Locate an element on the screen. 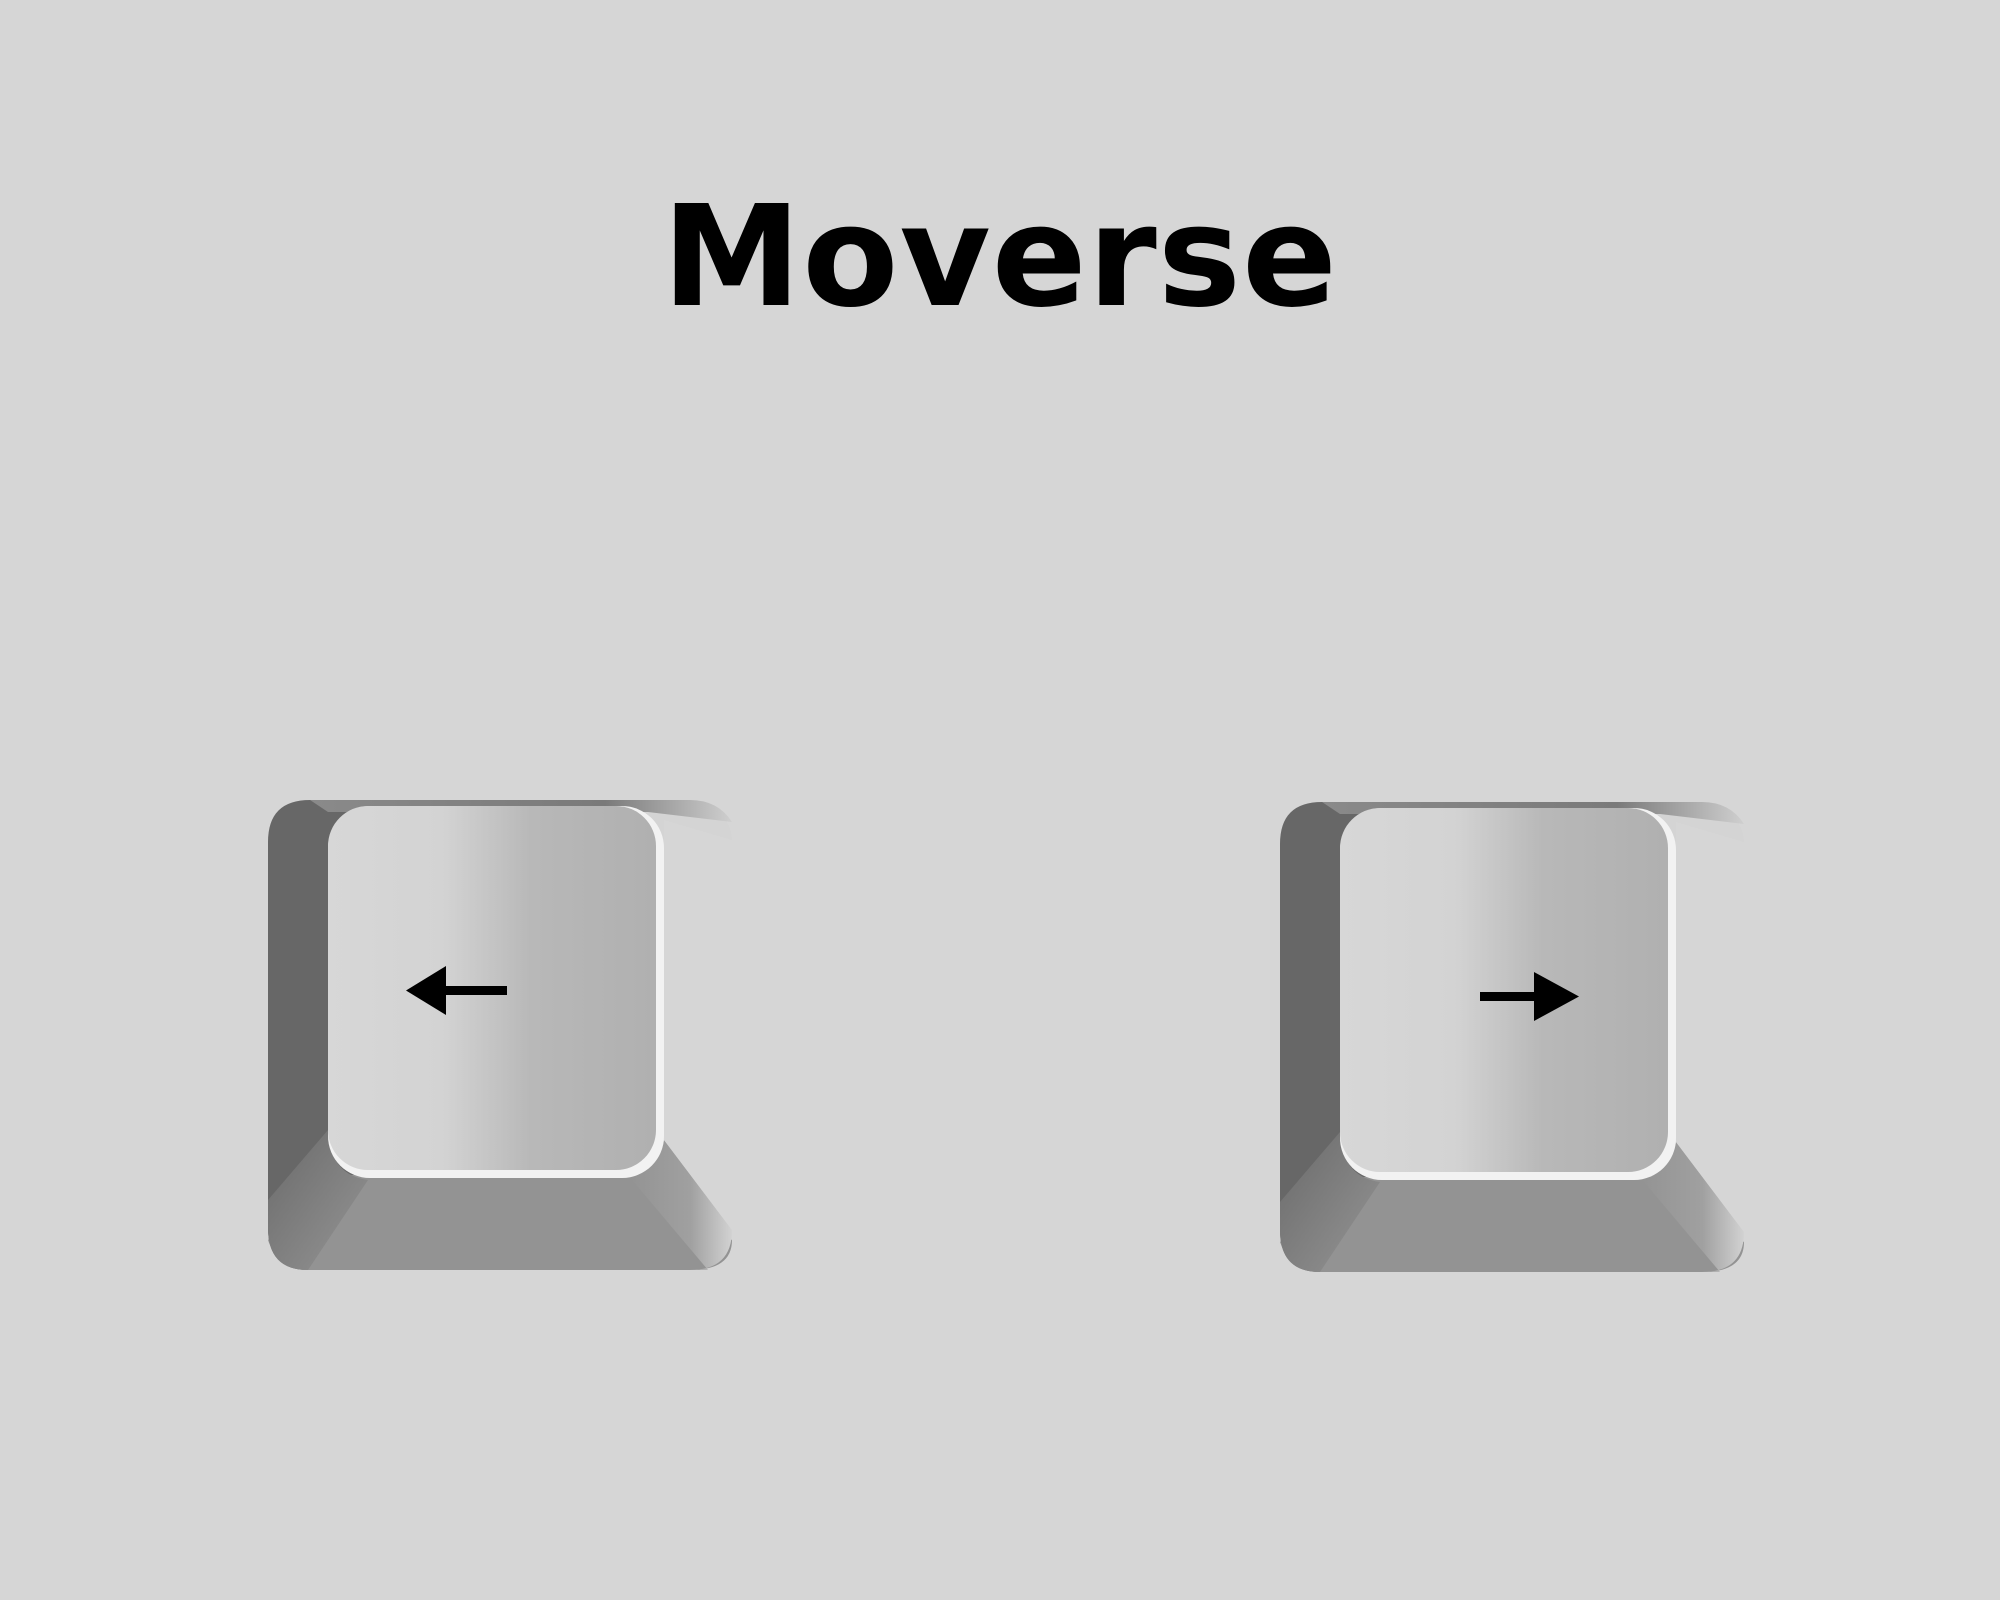 Image resolution: width=2000 pixels, height=1600 pixels. right-arrow-key is located at coordinates (1512, 1037).